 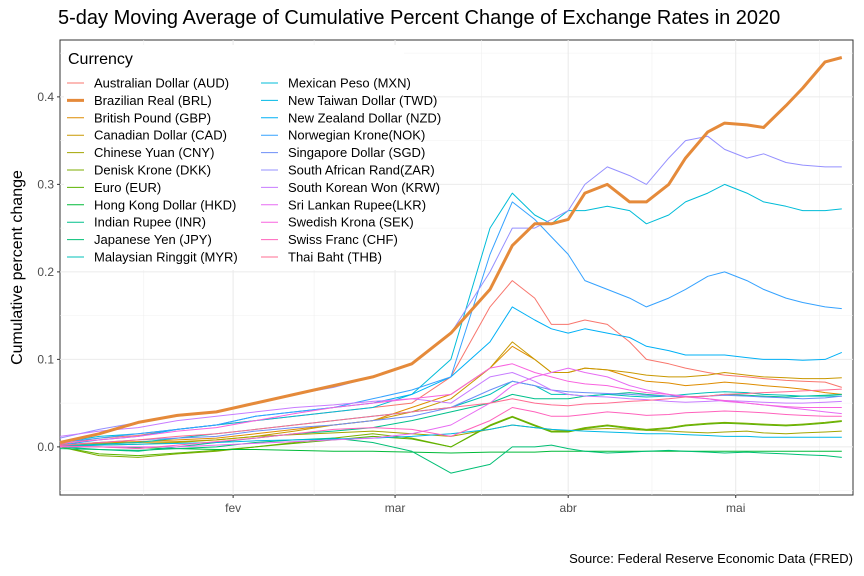 I want to click on y-tick-label: 0.0, so click(x=45, y=447).